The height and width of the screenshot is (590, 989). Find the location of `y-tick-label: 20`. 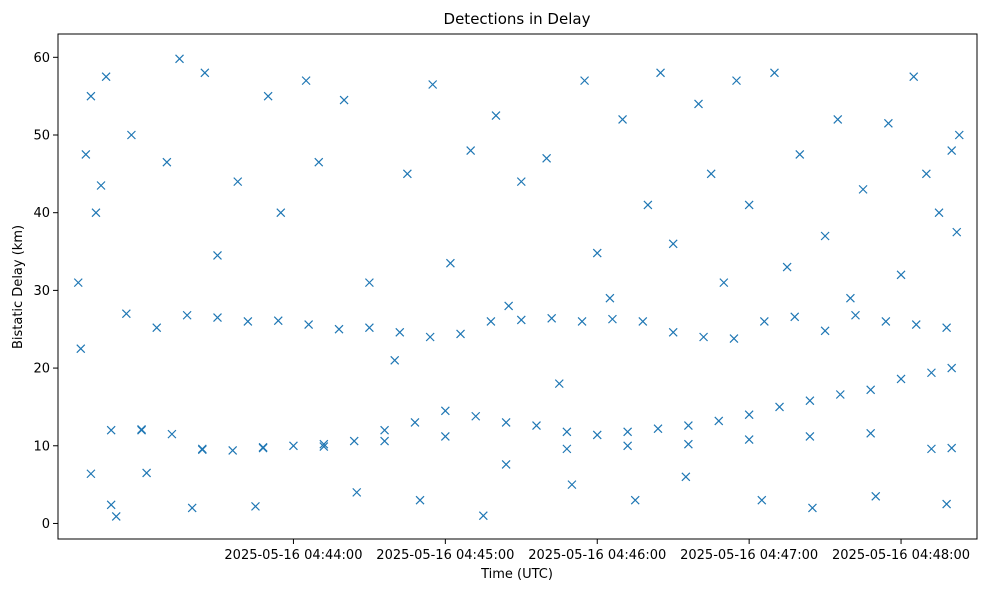

y-tick-label: 20 is located at coordinates (41, 369).